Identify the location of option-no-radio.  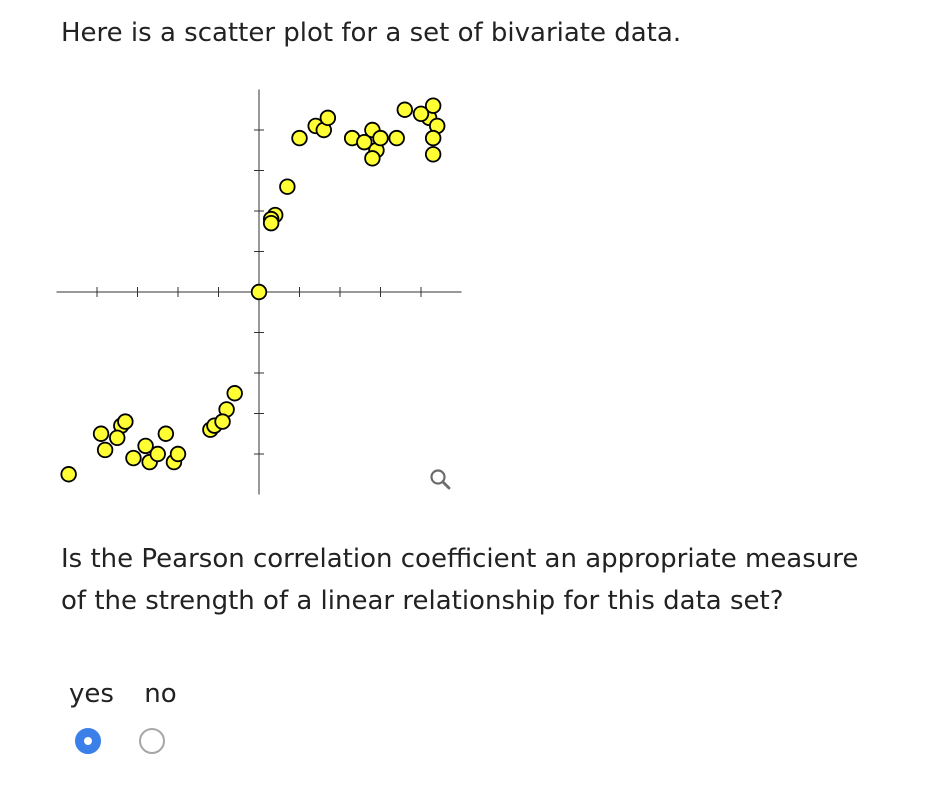
(152, 741).